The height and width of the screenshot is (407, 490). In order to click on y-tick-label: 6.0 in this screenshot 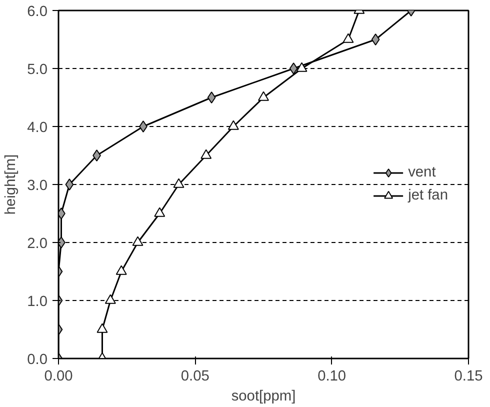, I will do `click(37, 12)`.